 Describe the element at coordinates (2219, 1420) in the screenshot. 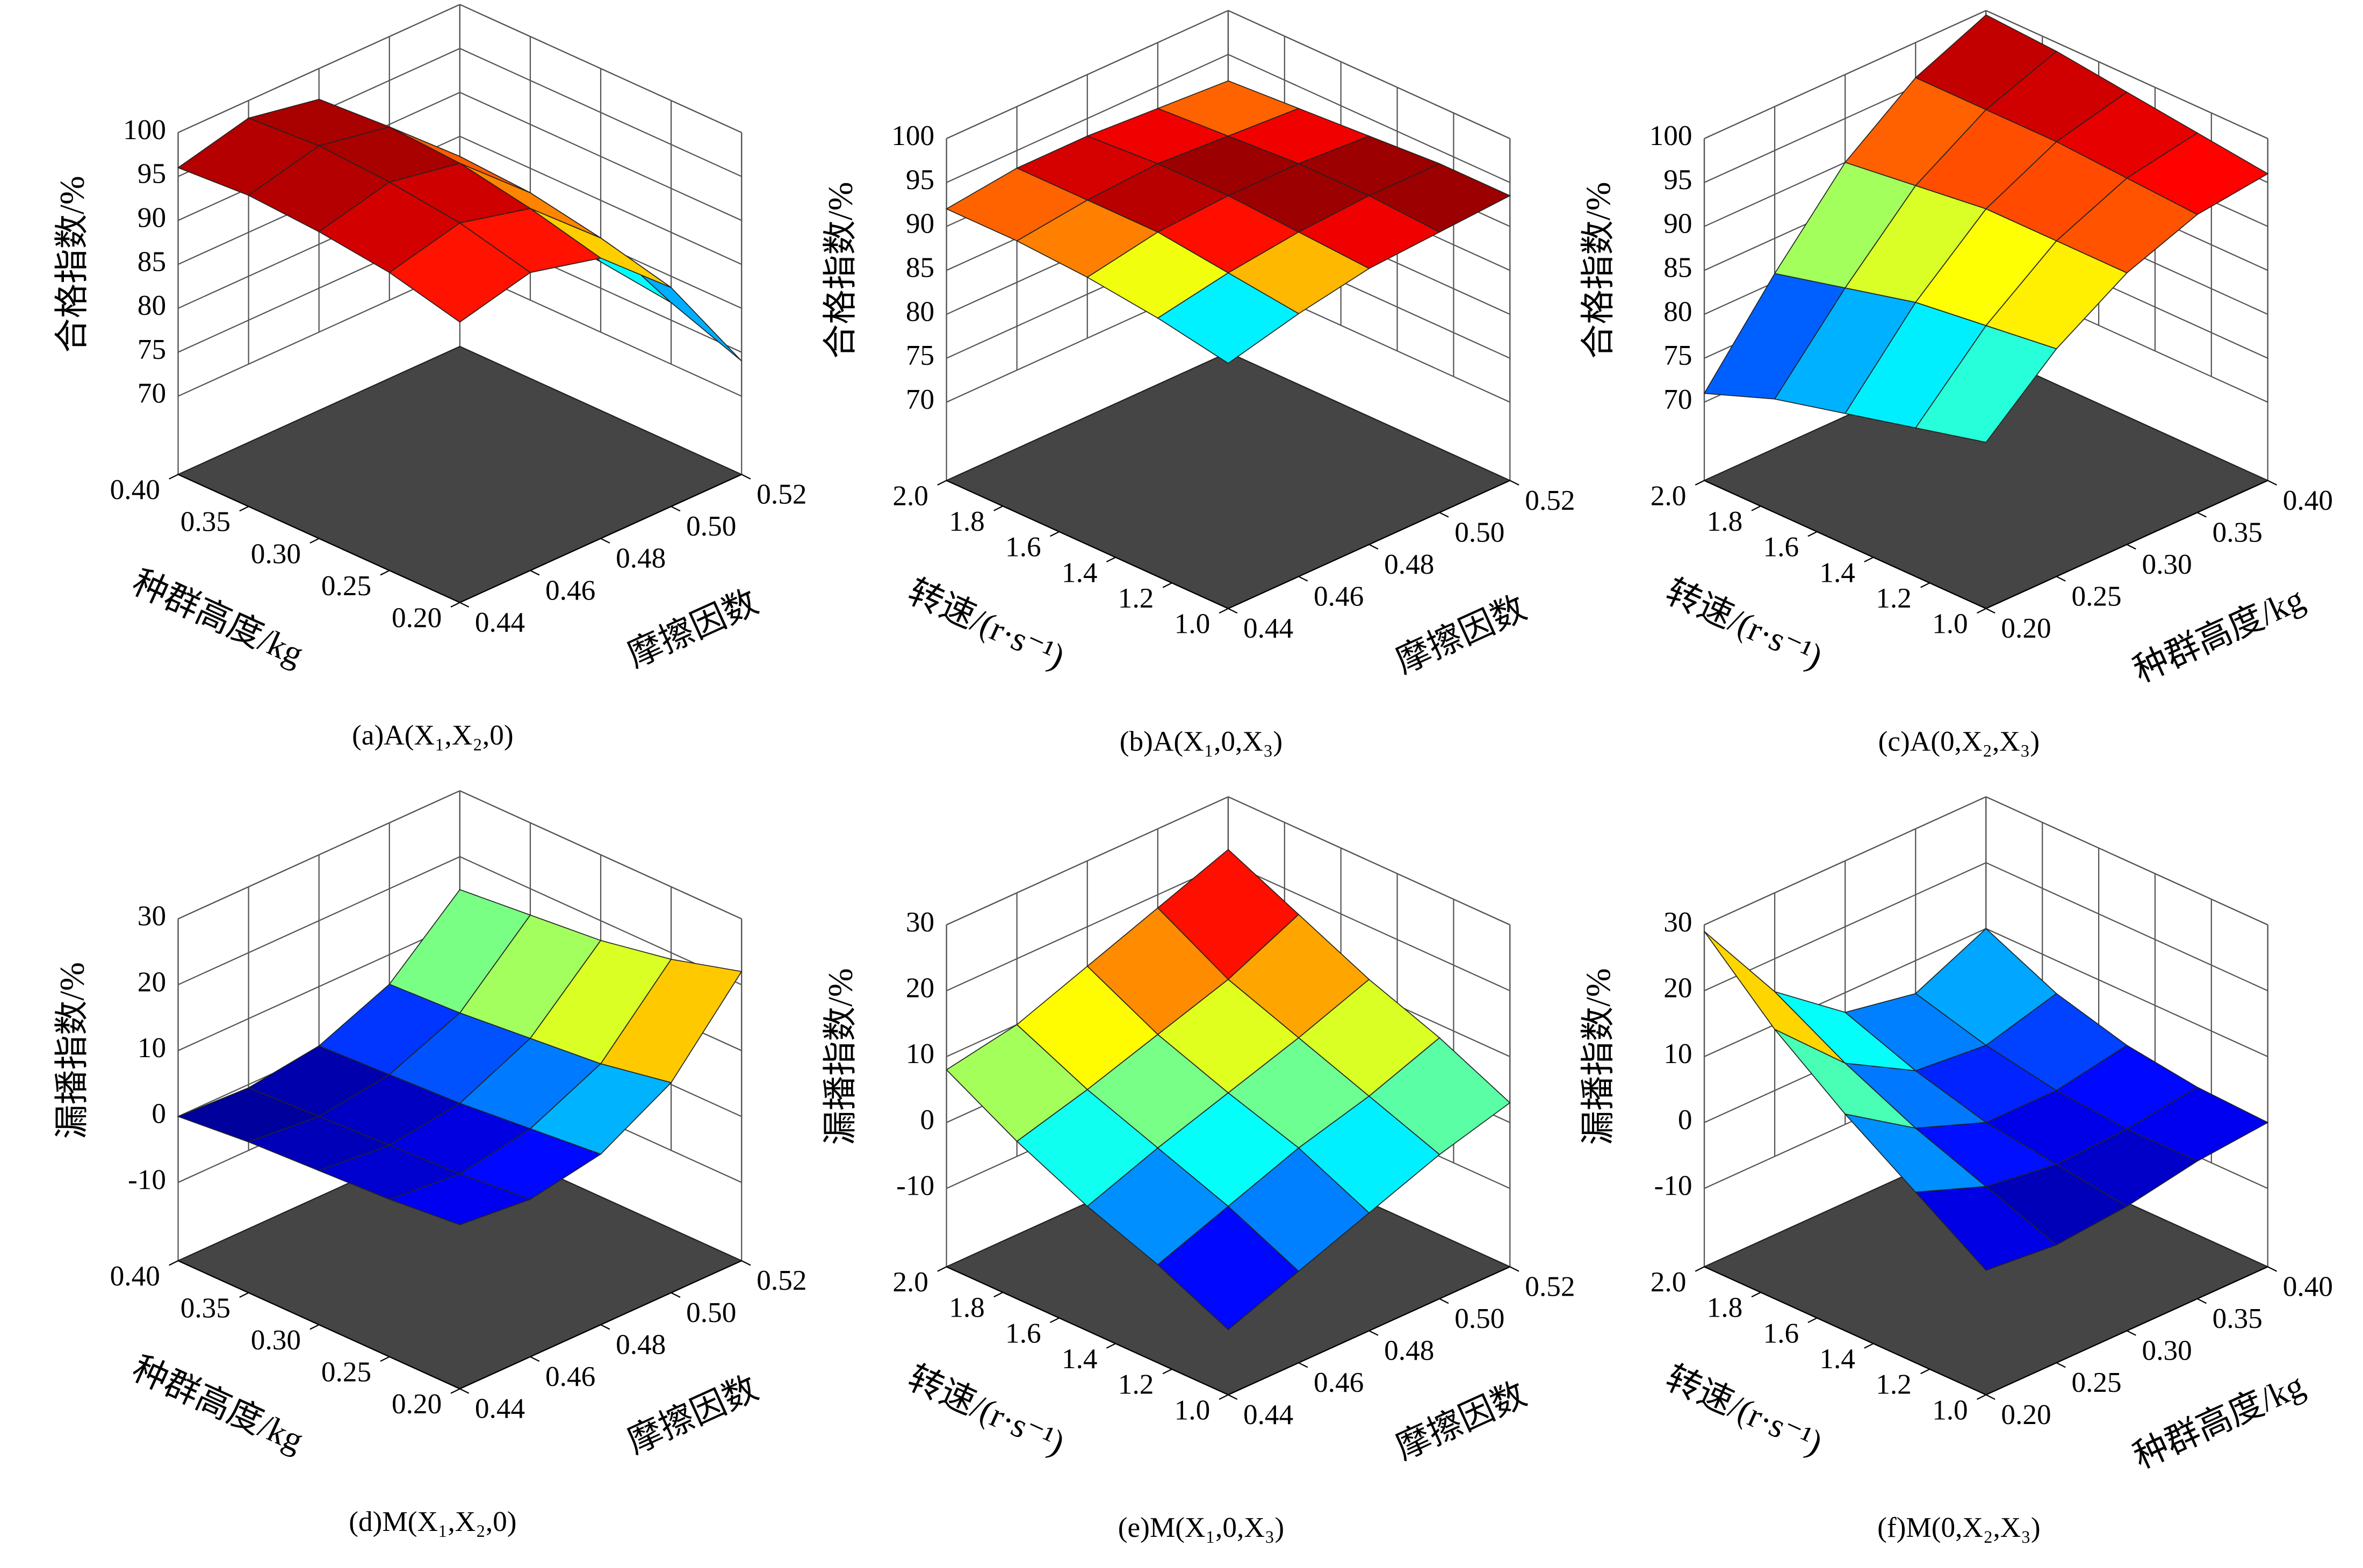

I see `y-axis-title: 种群高度/kg` at that location.